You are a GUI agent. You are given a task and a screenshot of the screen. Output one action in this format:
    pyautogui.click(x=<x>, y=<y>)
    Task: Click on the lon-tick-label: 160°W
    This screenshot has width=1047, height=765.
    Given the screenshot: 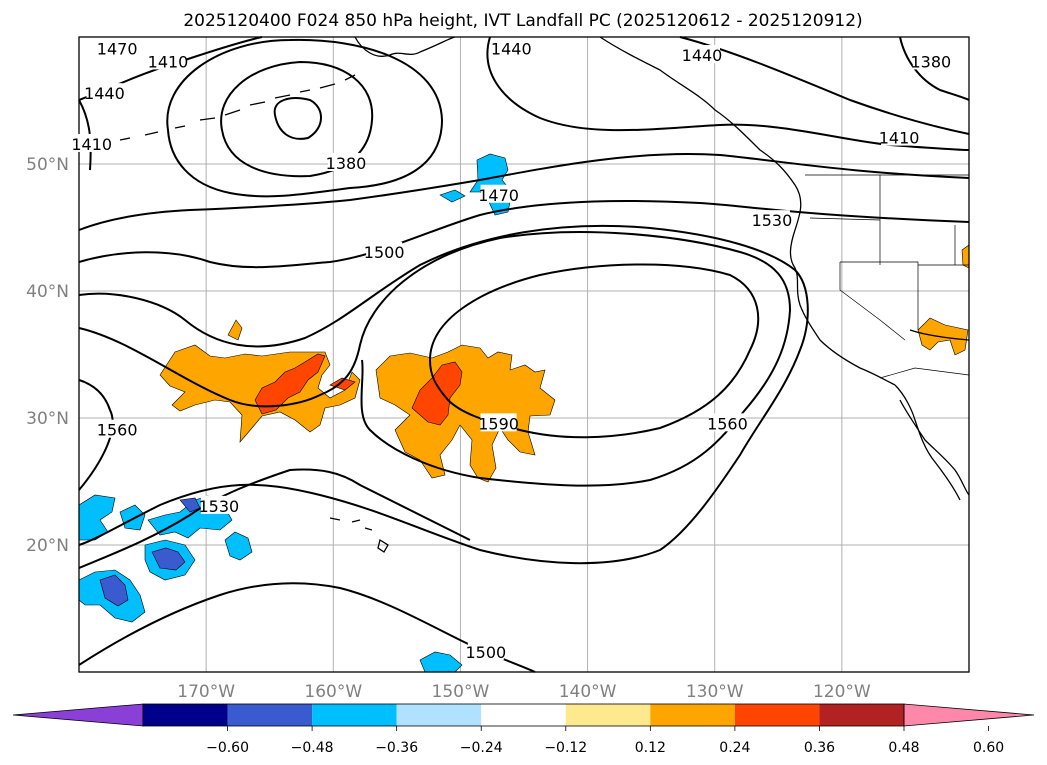 What is the action you would take?
    pyautogui.click(x=333, y=692)
    